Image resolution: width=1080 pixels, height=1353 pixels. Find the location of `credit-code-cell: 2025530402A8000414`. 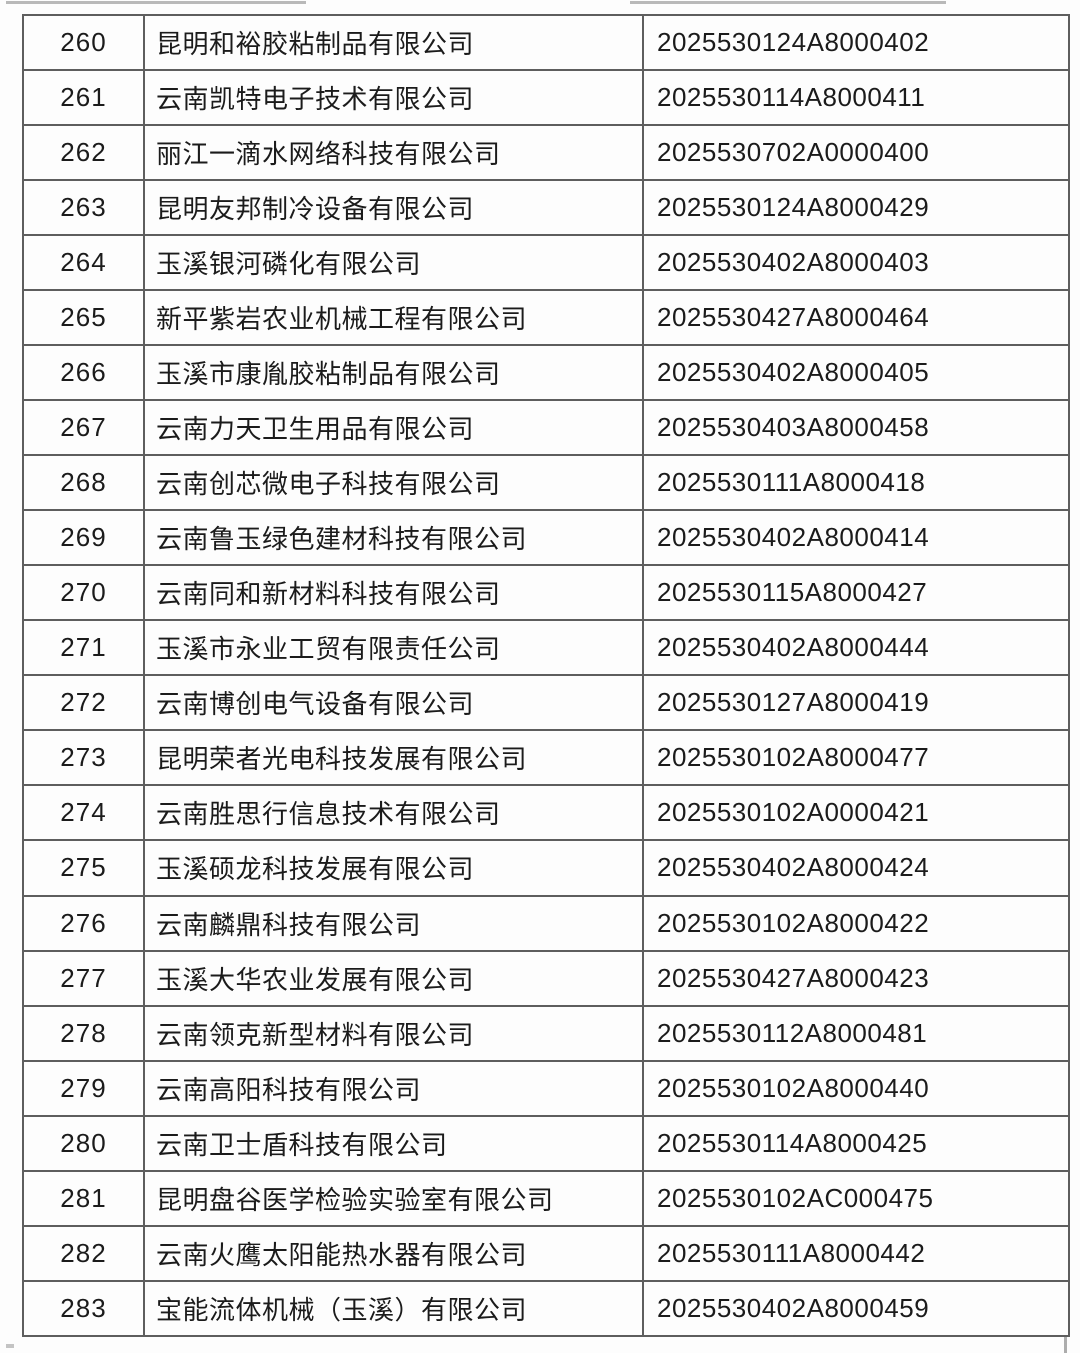

credit-code-cell: 2025530402A8000414 is located at coordinates (856, 538).